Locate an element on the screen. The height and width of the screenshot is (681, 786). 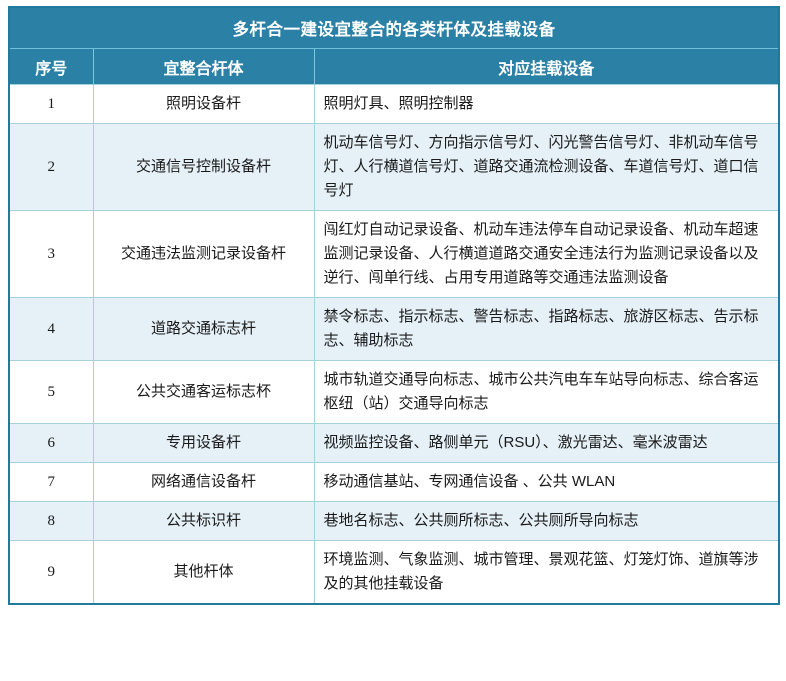
cell-pole-type: 网络通信设备杆 is located at coordinates (203, 482).